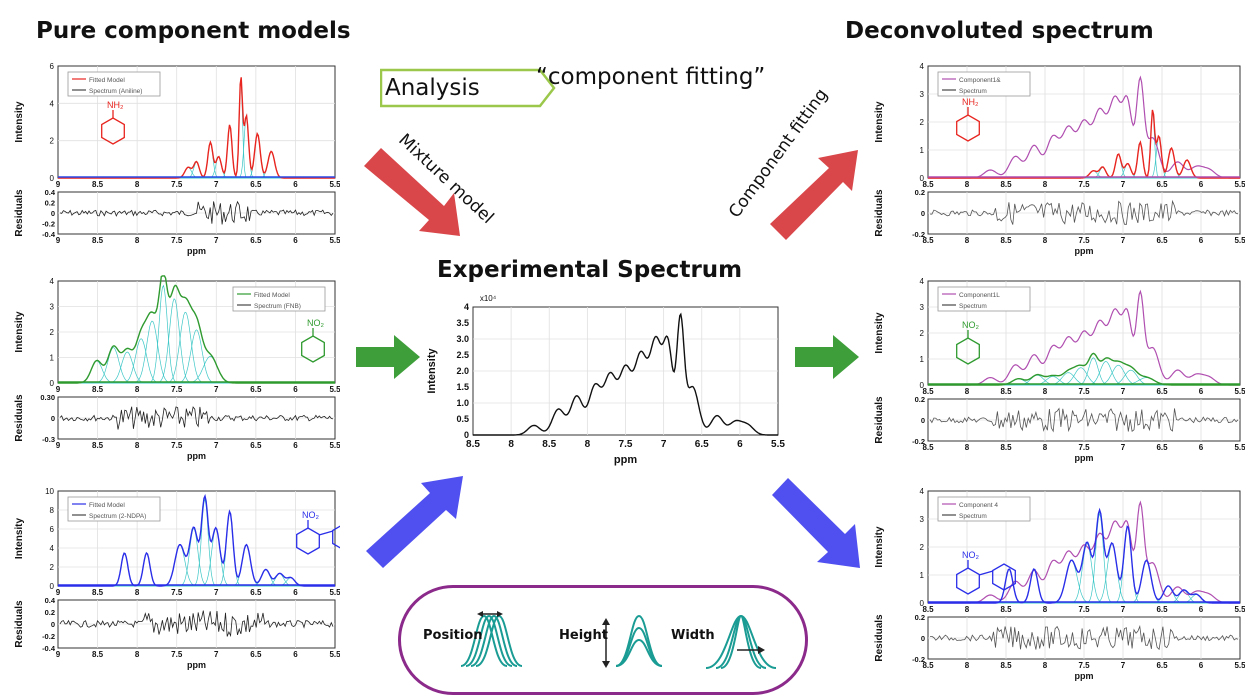 This screenshot has height=697, width=1253. I want to click on experimental-spectrum-line, so click(625, 374).